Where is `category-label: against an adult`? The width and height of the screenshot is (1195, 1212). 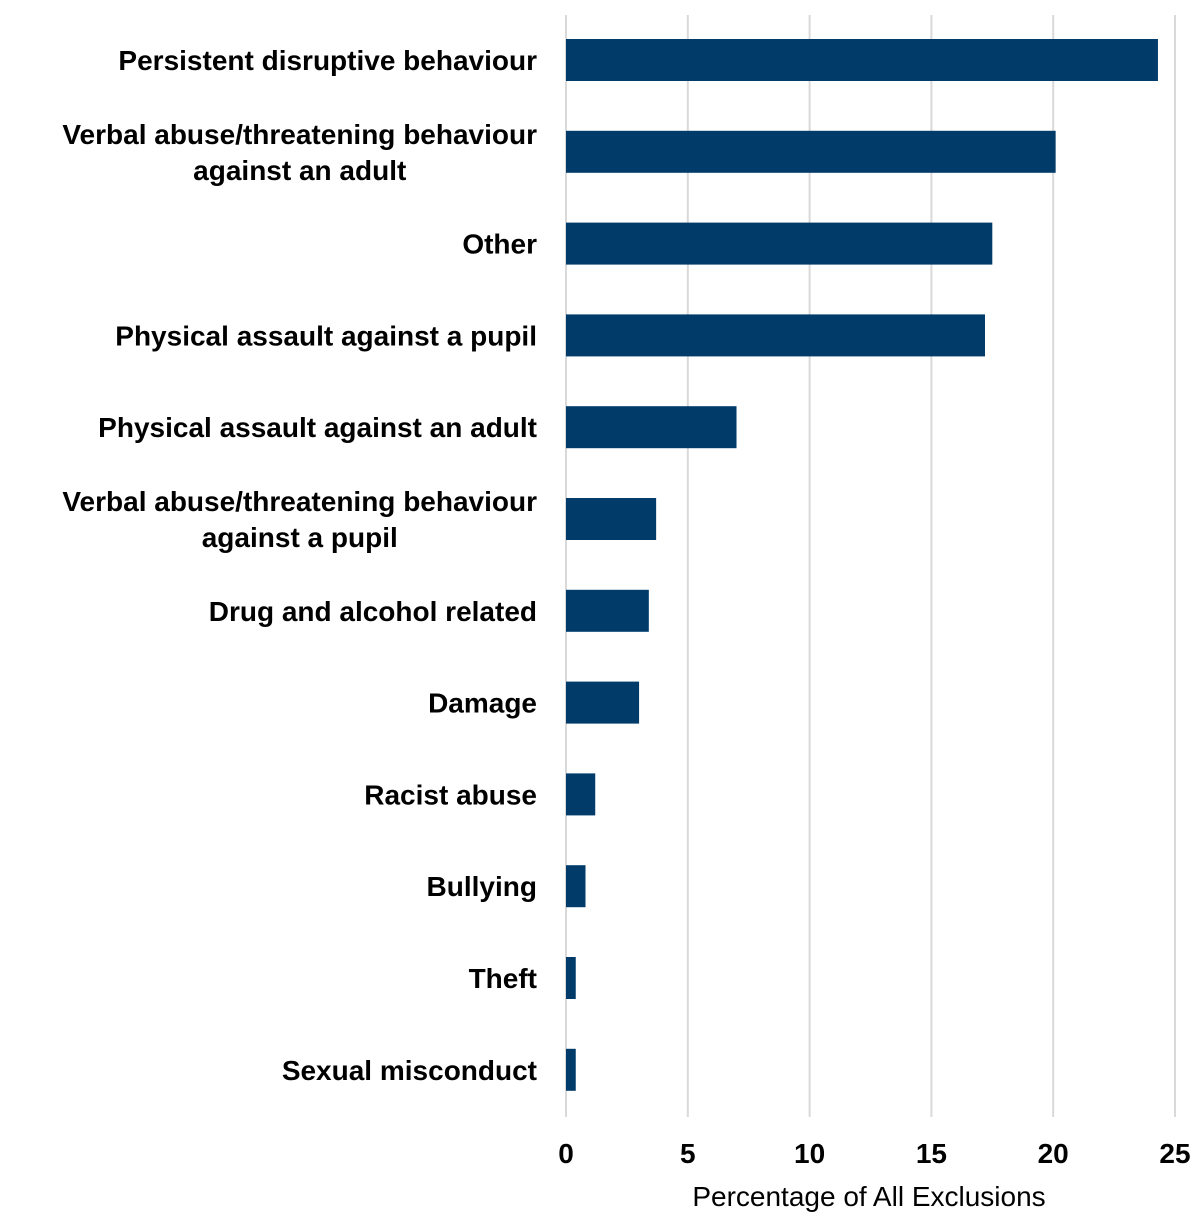
category-label: against an adult is located at coordinates (299, 170).